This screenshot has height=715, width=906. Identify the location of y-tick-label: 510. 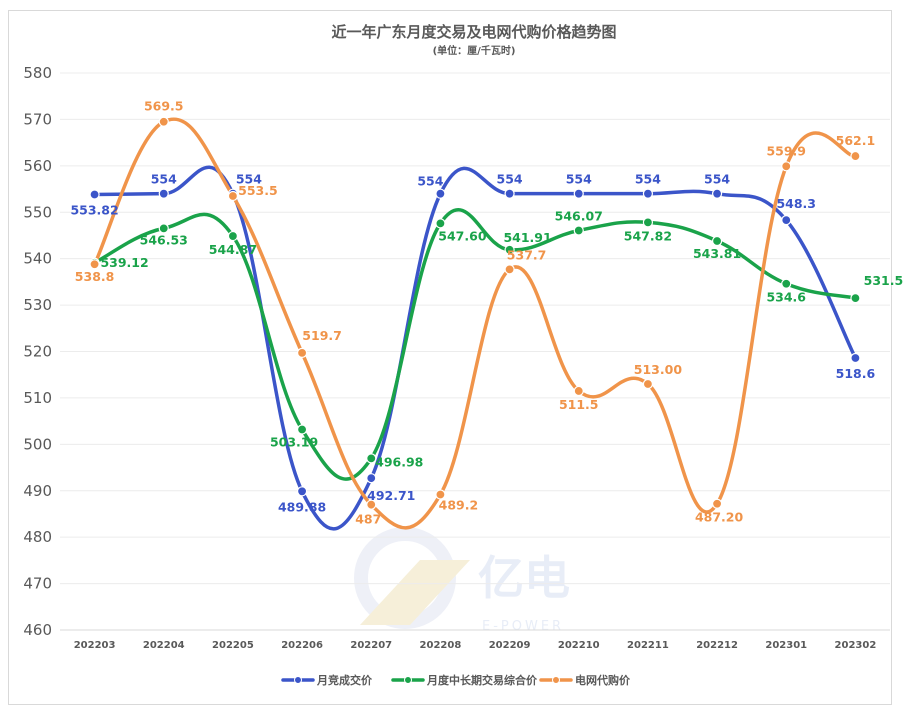
(37, 398).